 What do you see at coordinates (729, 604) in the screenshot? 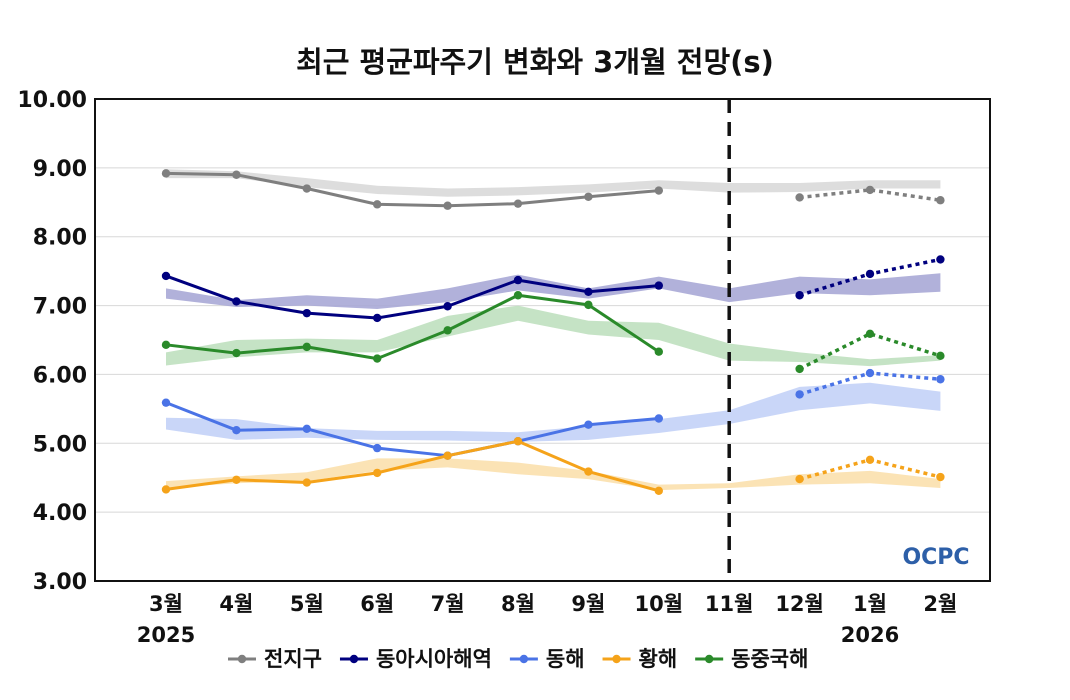
I see `x-tick-label: 11월` at bounding box center [729, 604].